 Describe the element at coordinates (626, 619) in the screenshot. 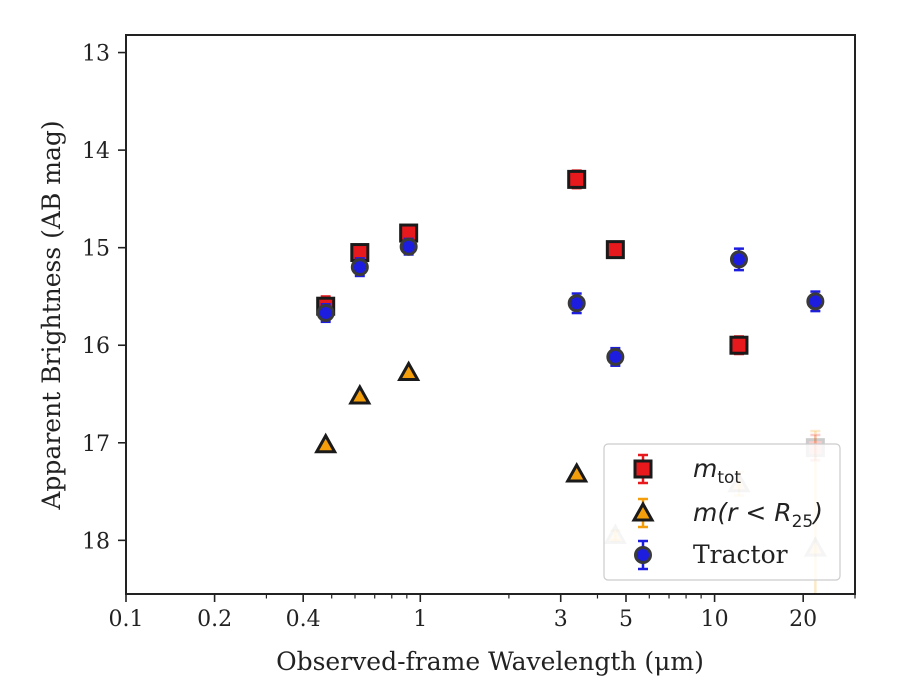

I see `x-tick-label-5: 5` at that location.